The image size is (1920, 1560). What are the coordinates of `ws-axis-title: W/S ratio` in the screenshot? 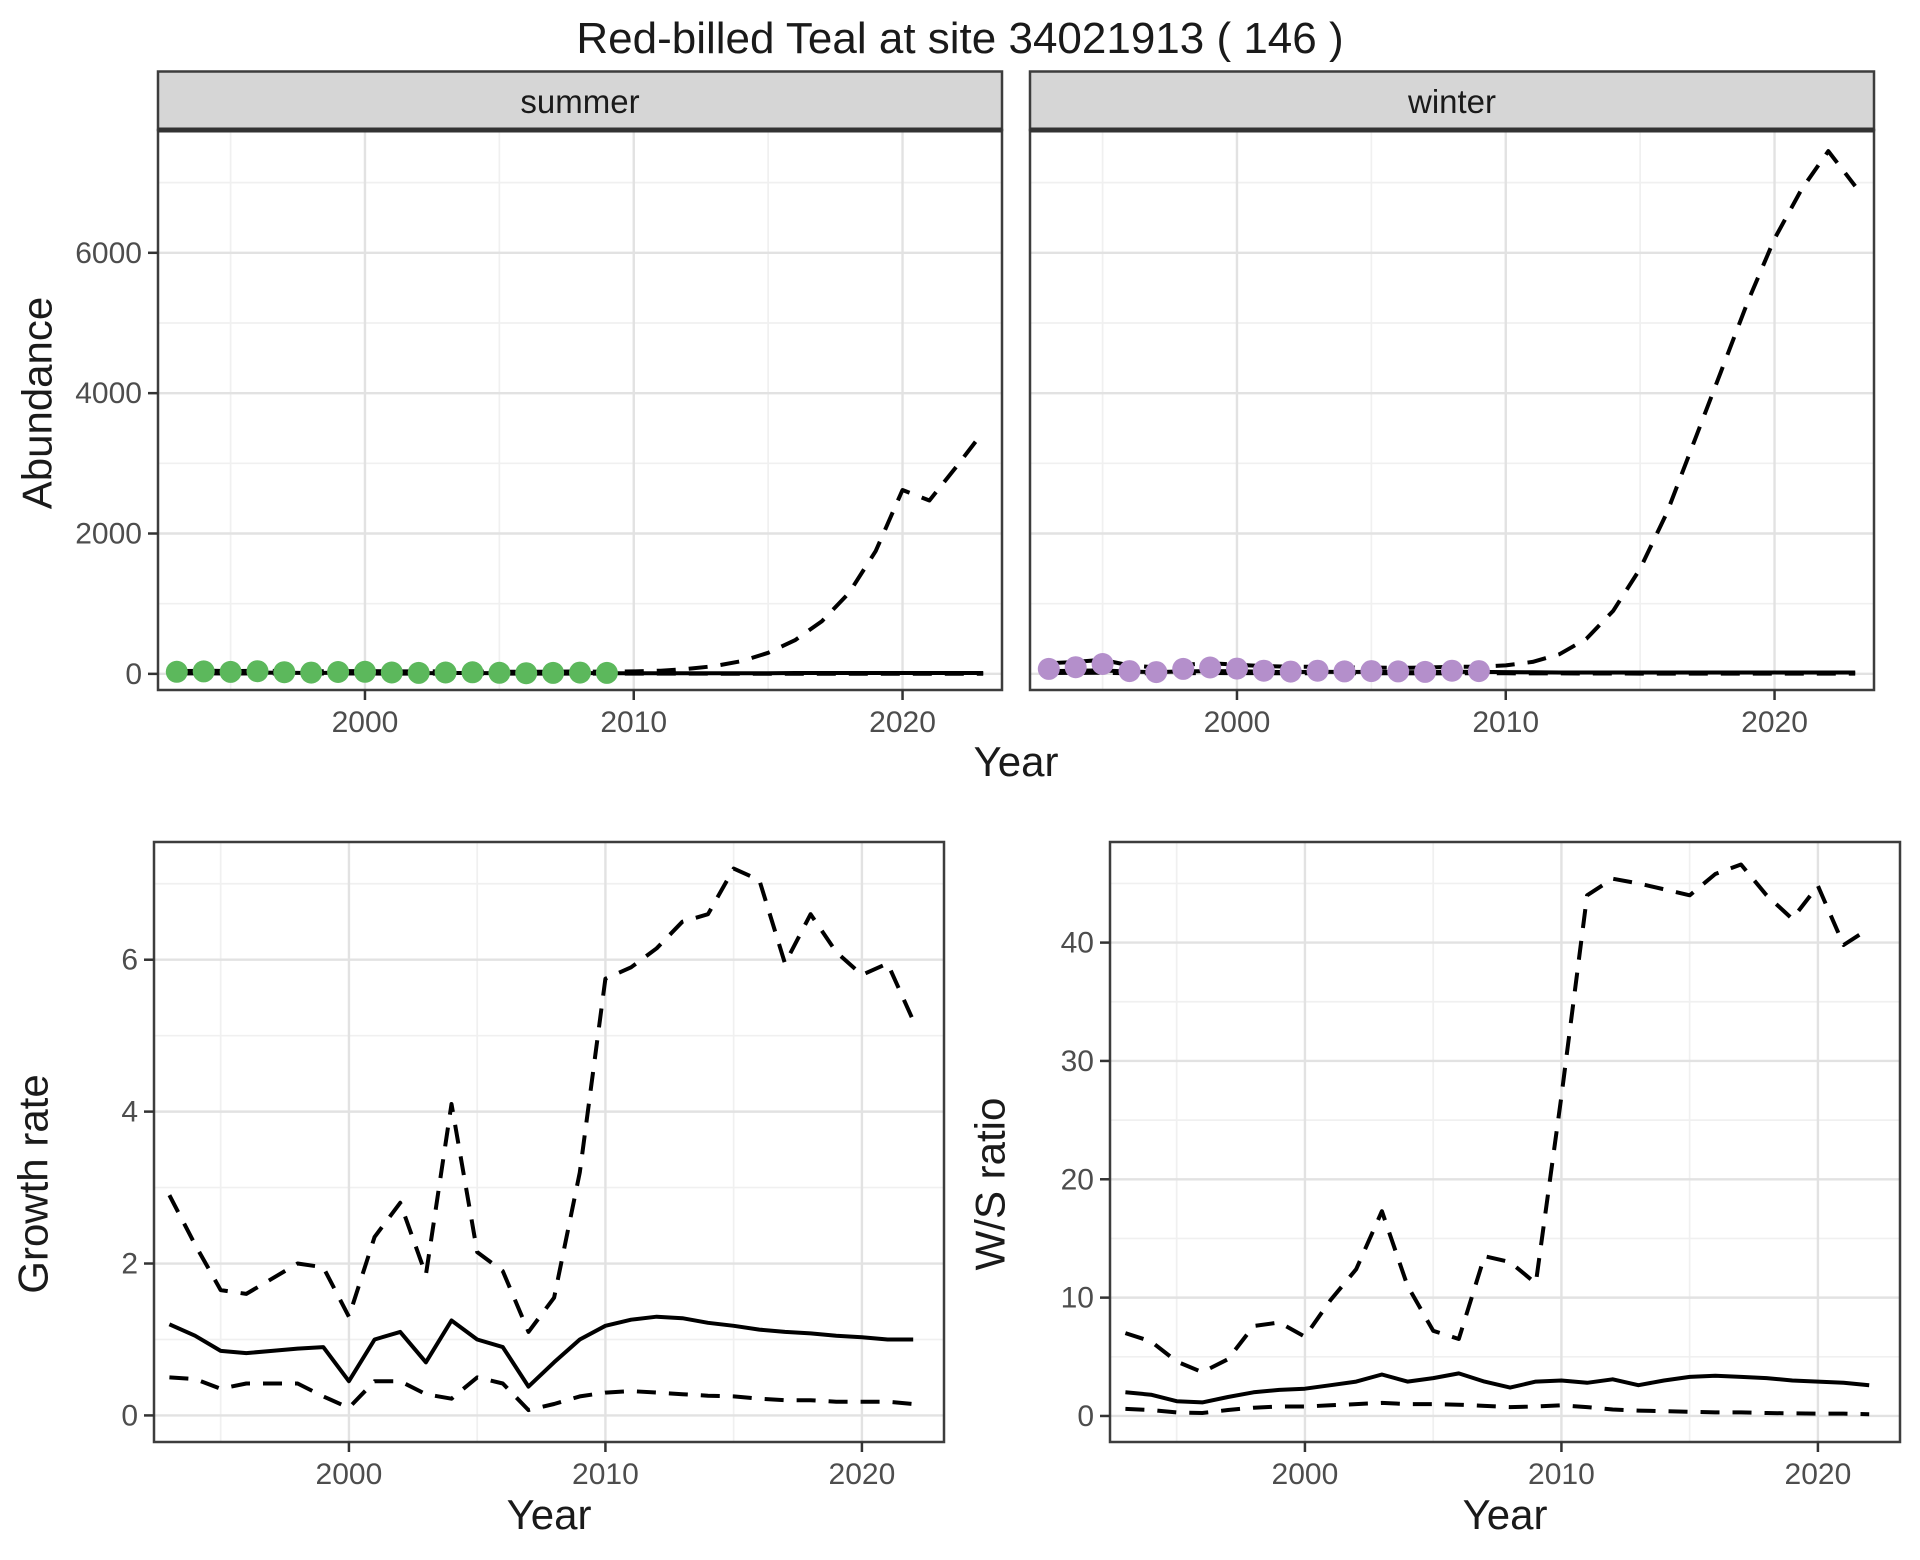 It's located at (990, 1184).